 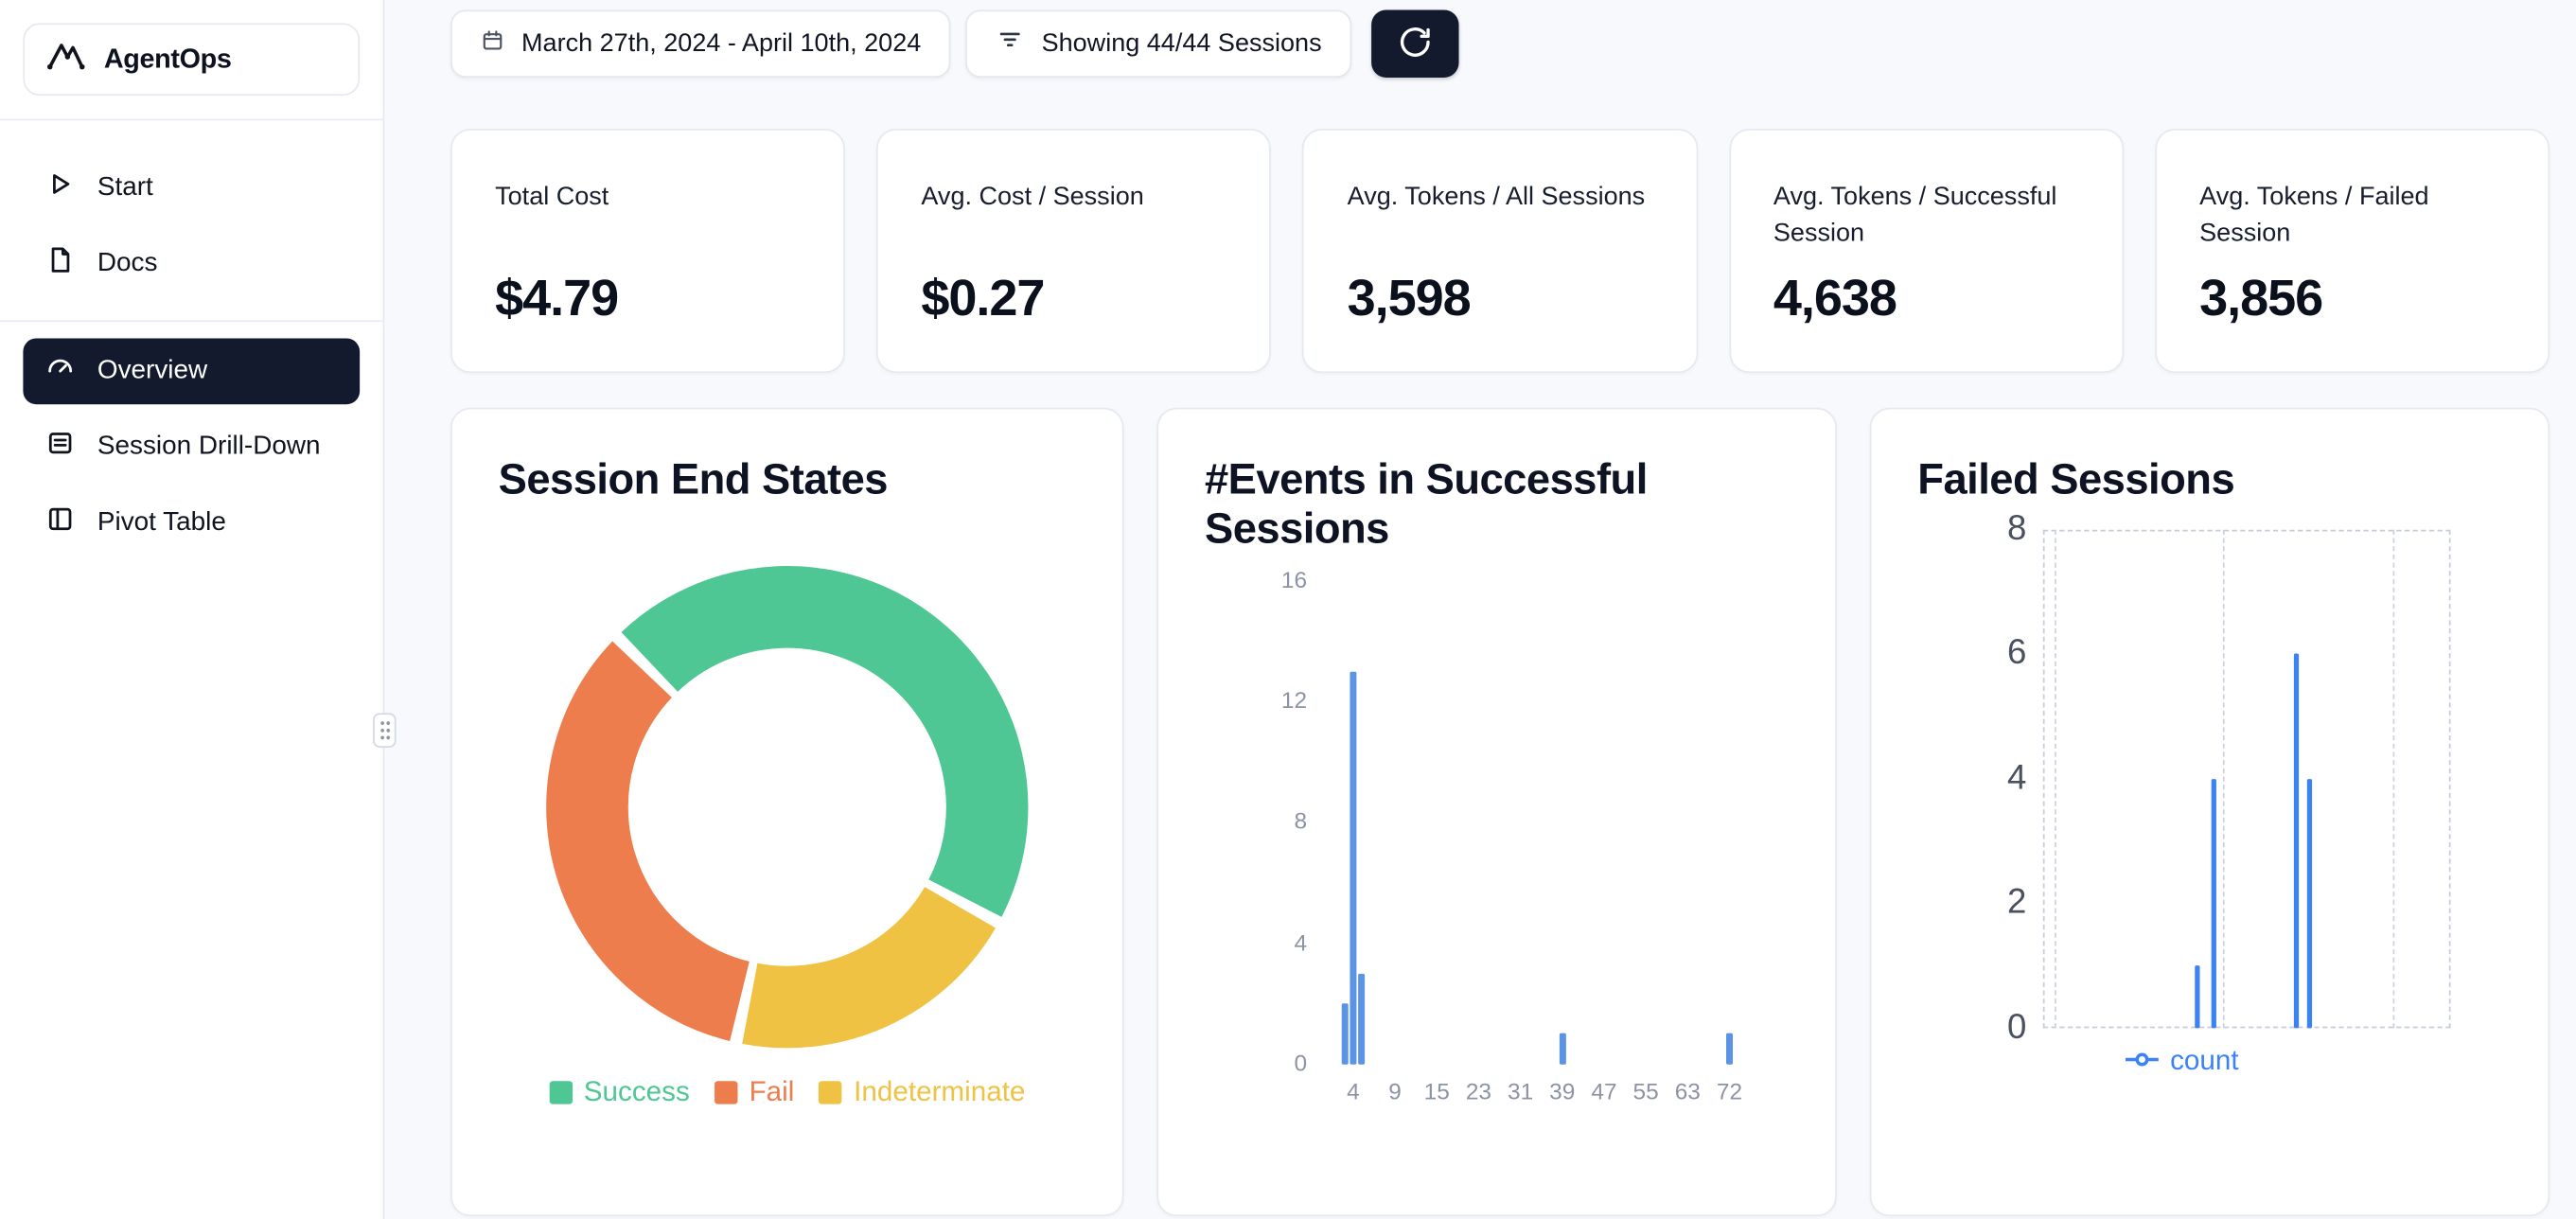 What do you see at coordinates (869, 967) in the screenshot?
I see `donut-slice-indeterminate` at bounding box center [869, 967].